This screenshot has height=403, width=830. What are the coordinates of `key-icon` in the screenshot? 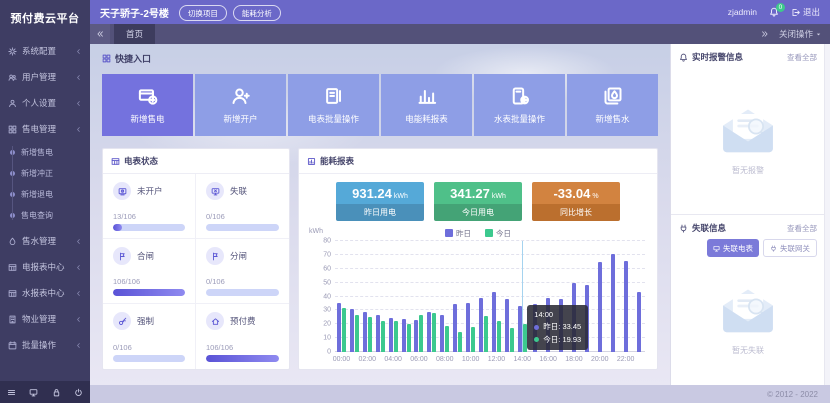 It's located at (122, 321).